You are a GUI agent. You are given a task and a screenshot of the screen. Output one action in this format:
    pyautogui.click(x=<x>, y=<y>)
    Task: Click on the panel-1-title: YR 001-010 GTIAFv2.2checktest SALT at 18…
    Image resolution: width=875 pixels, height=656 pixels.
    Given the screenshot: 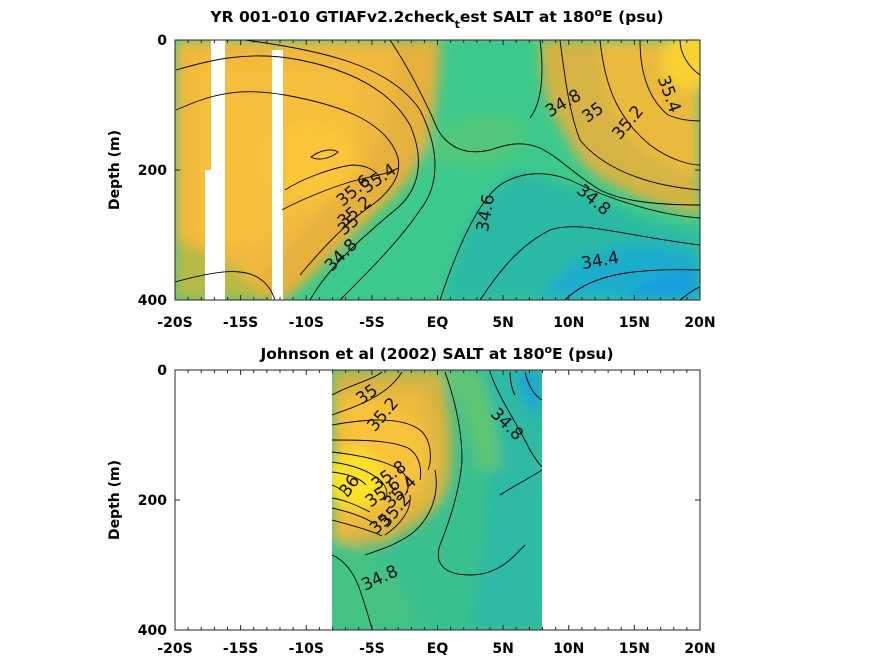 What is the action you would take?
    pyautogui.click(x=436, y=18)
    